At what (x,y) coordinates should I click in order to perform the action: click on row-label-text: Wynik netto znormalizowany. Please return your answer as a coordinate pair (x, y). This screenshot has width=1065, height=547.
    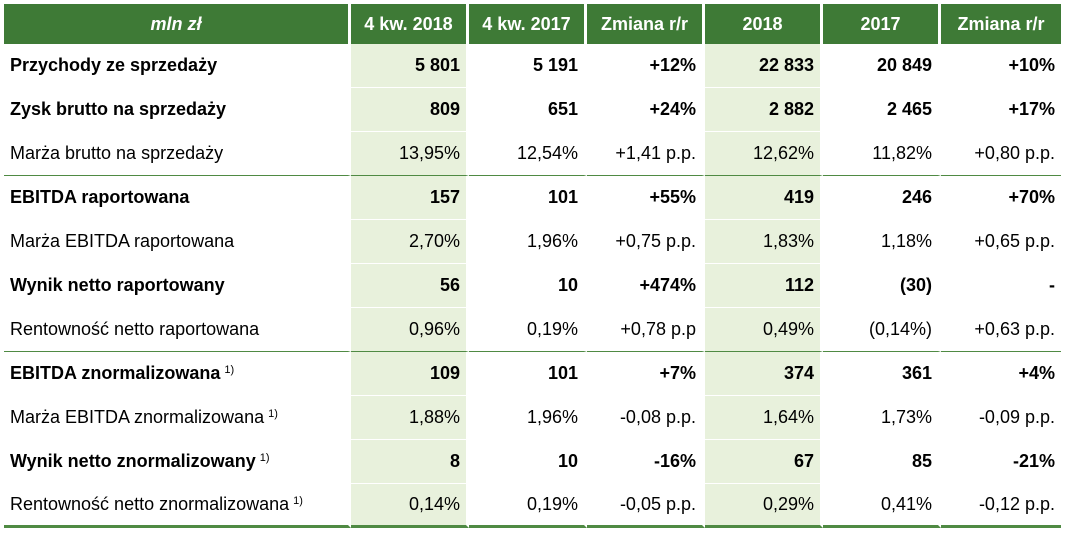
    Looking at the image, I should click on (133, 461).